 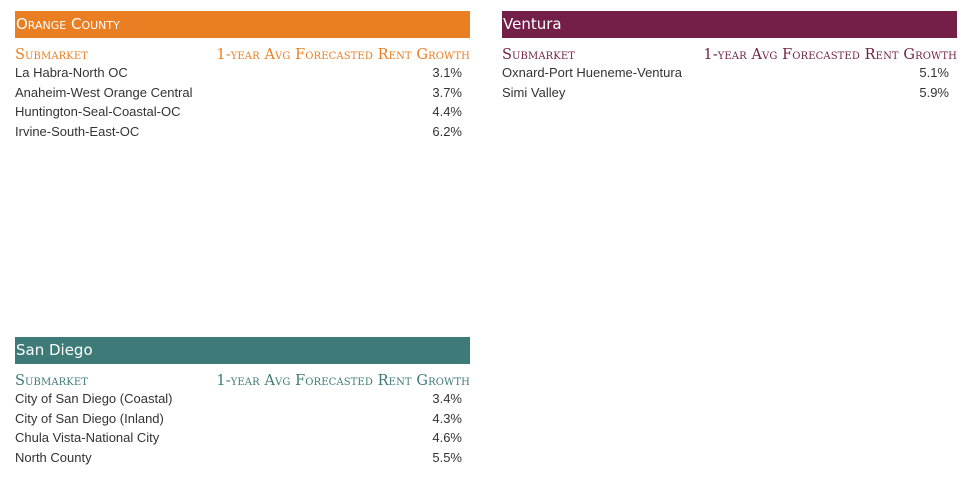 I want to click on submarket-name: Chula Vista-National City, so click(x=87, y=437).